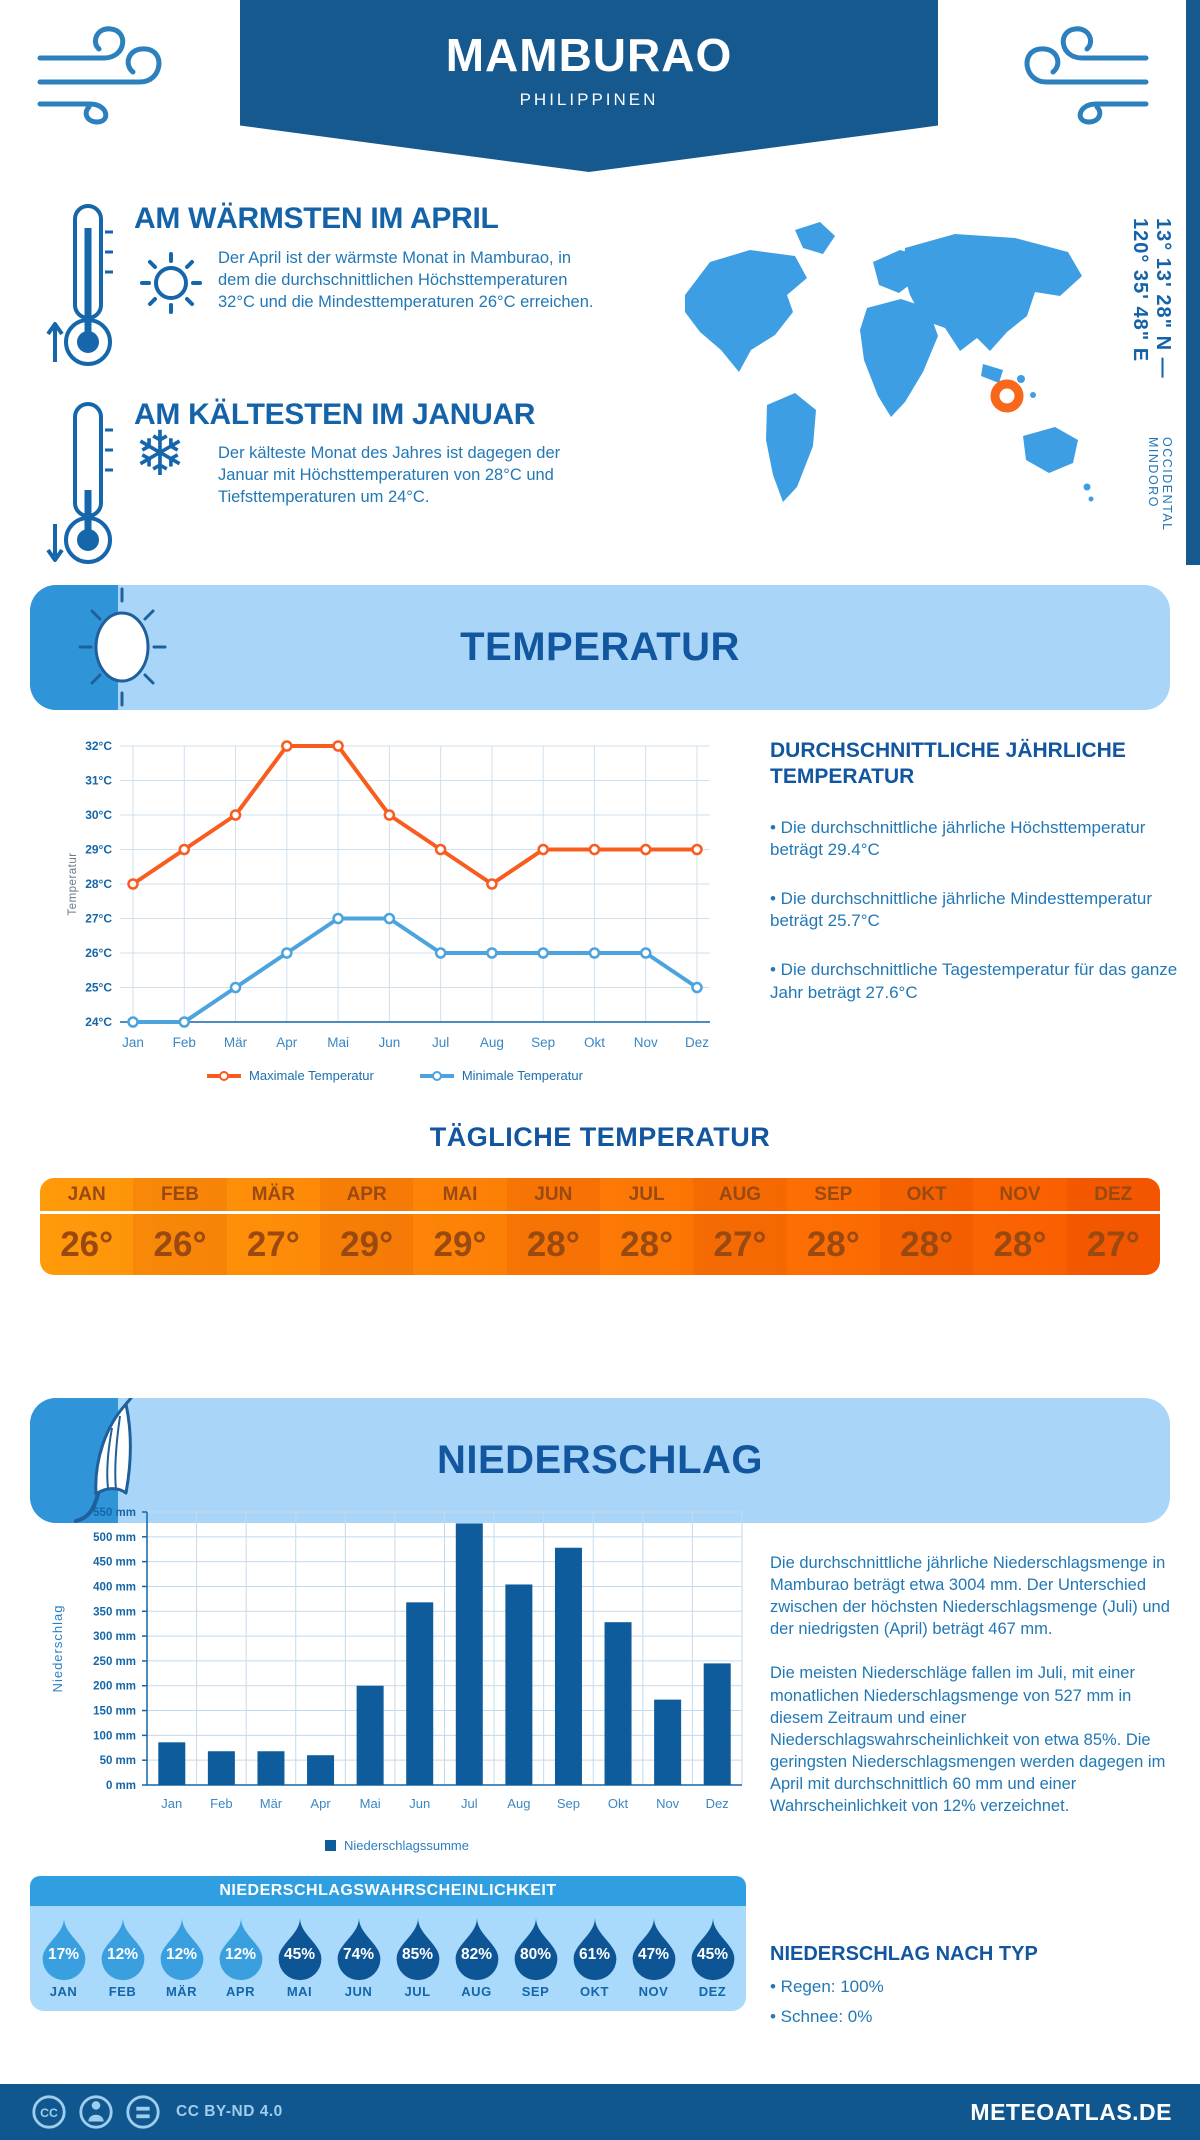 The height and width of the screenshot is (2140, 1200). What do you see at coordinates (122, 1991) in the screenshot?
I see `probability-month: FEB` at bounding box center [122, 1991].